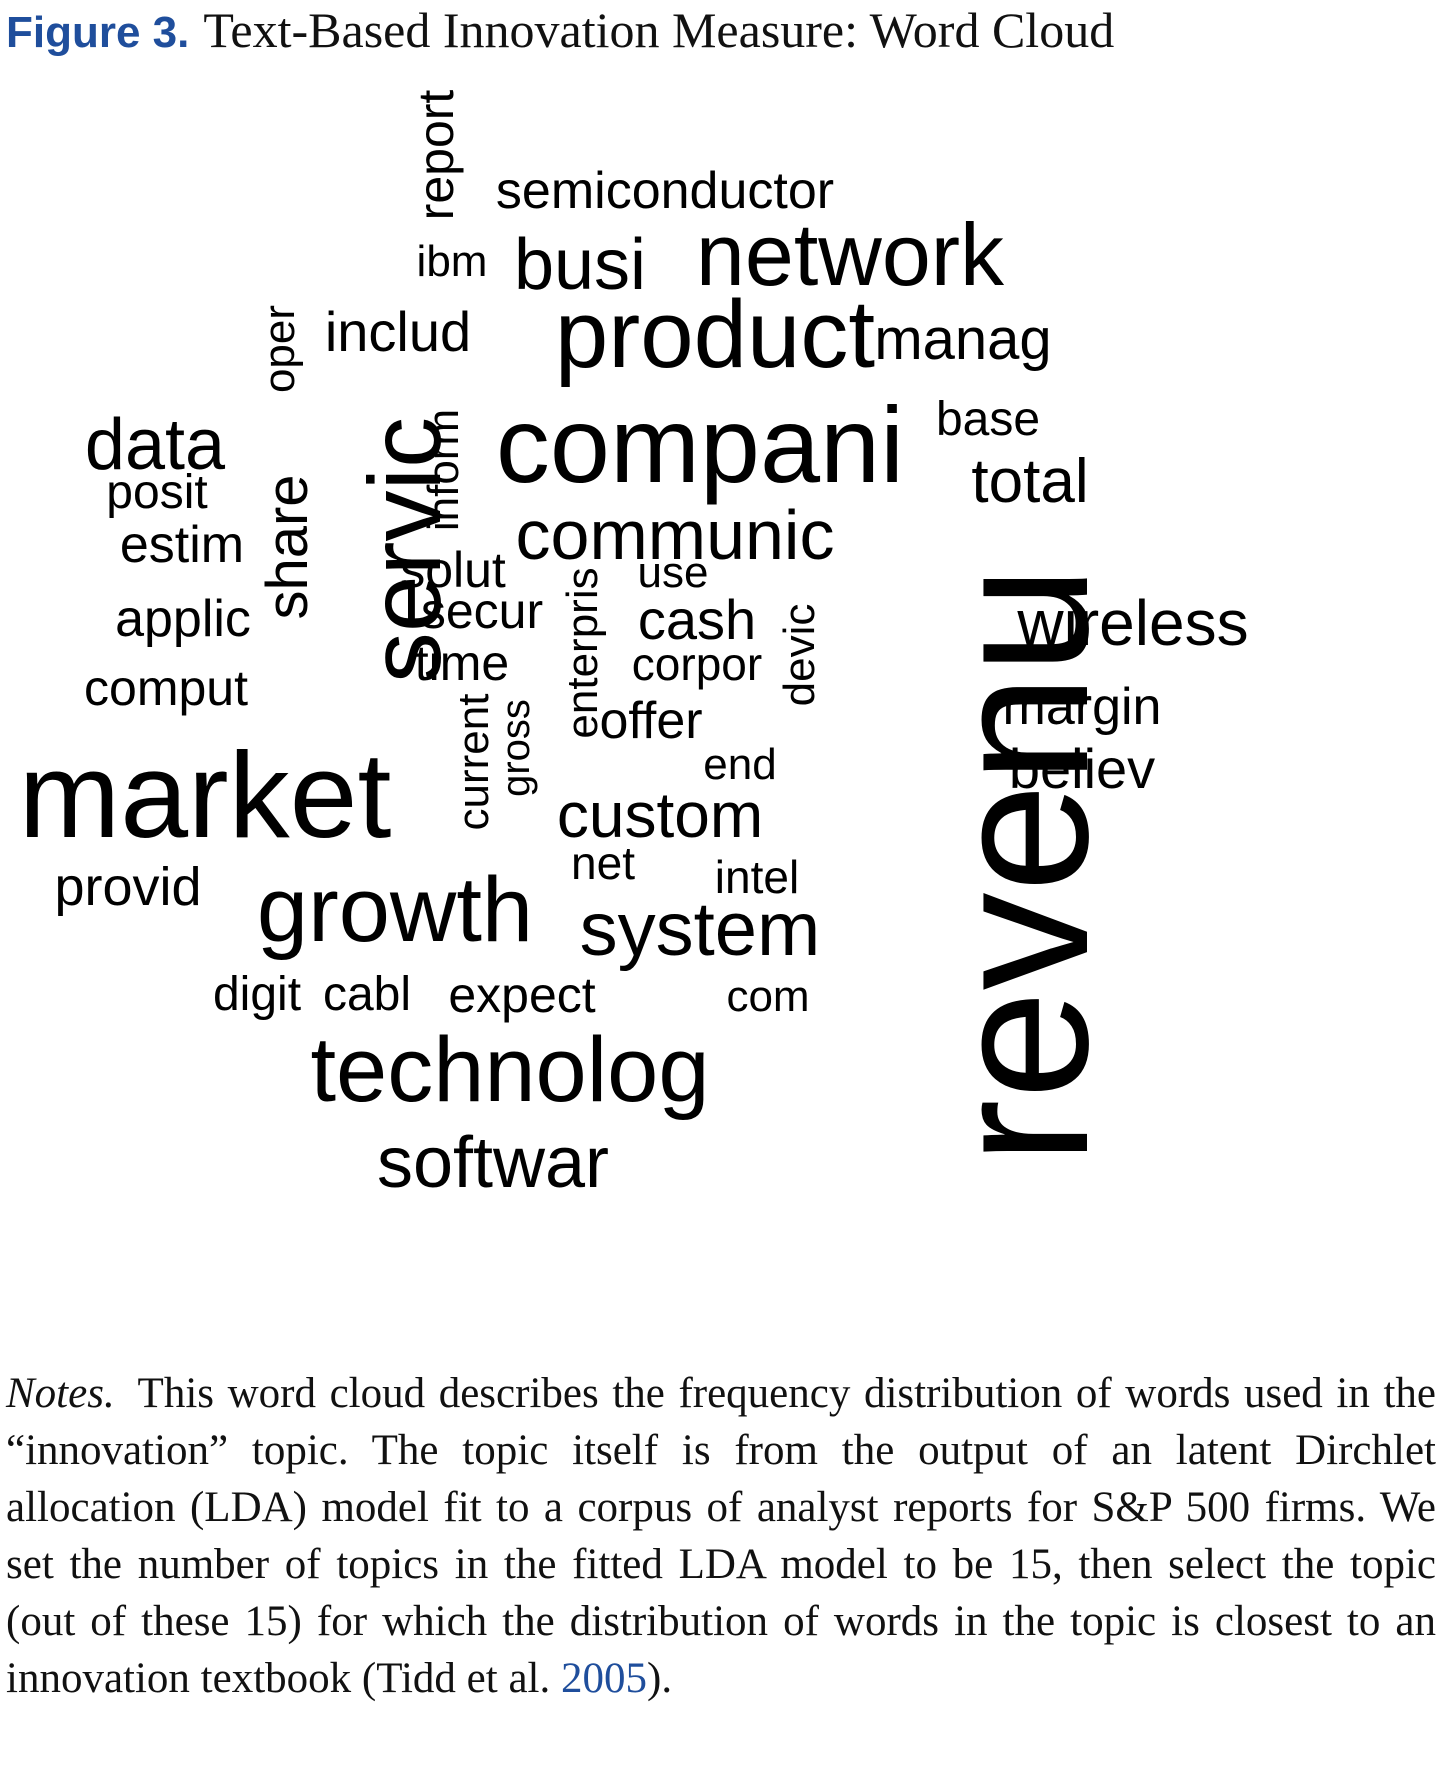  I want to click on word-technolog: technolog, so click(510, 1070).